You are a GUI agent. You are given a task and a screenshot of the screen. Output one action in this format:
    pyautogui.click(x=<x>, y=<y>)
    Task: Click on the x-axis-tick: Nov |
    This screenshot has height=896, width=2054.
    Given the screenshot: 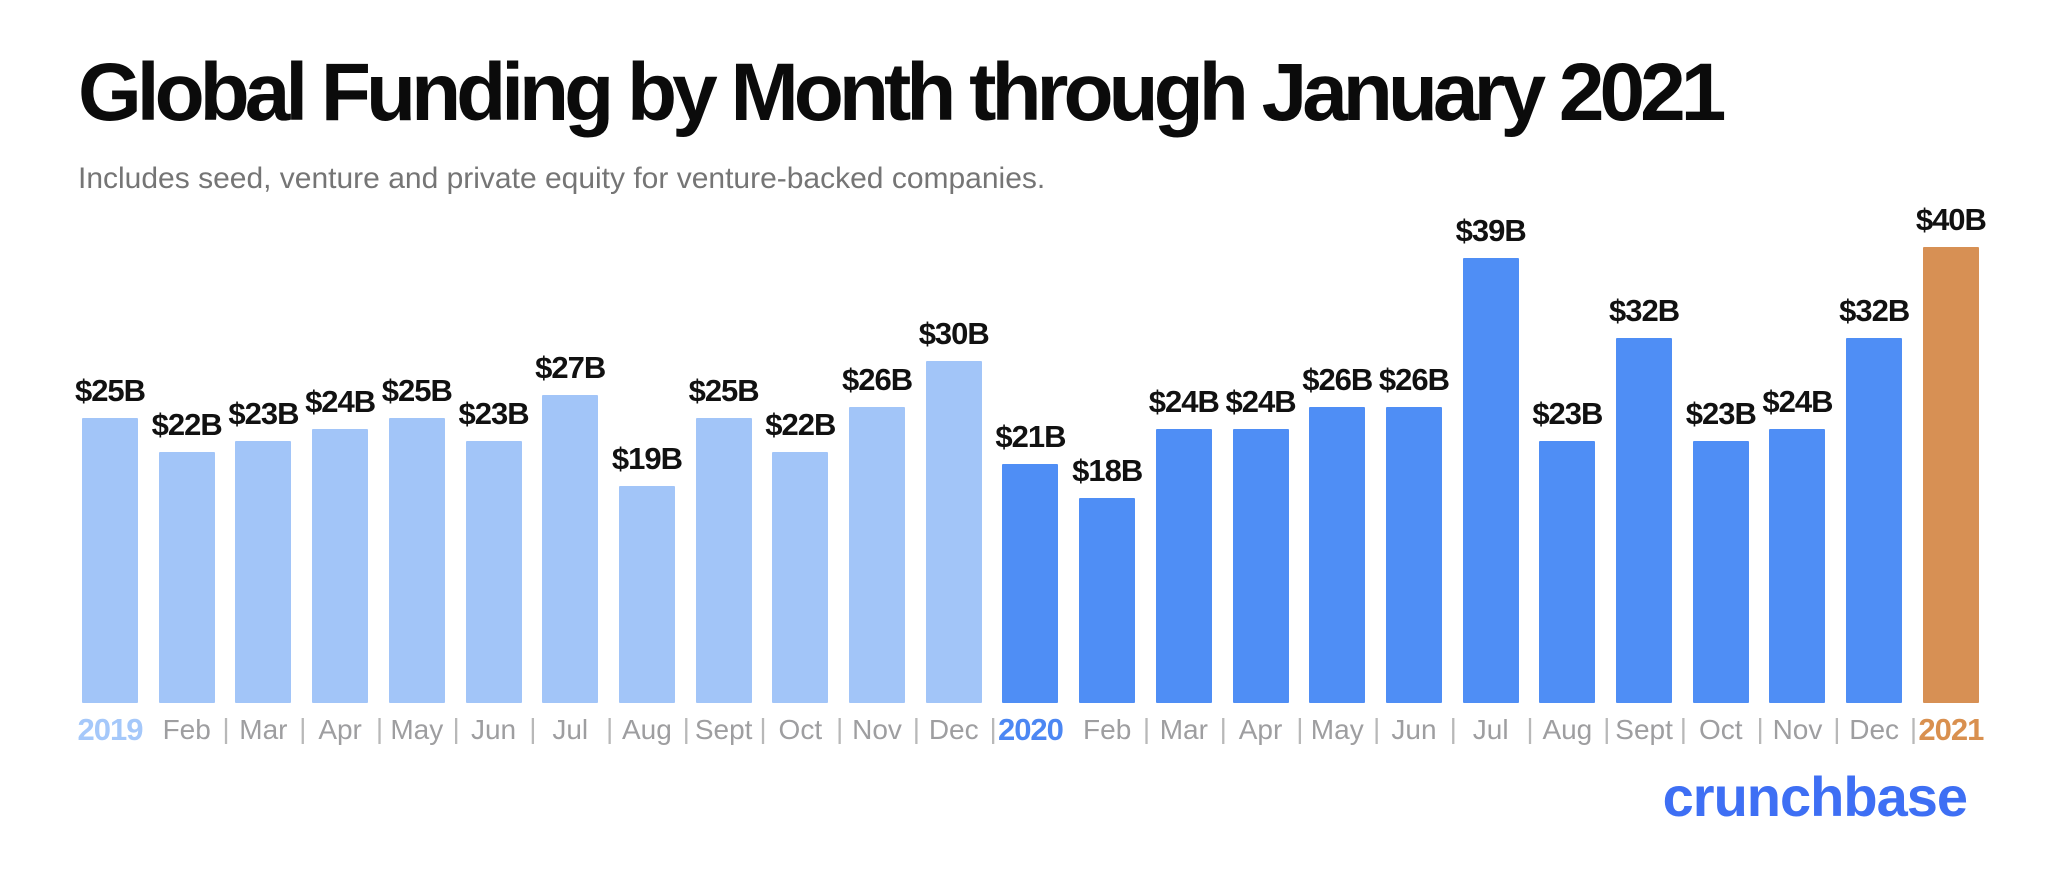 What is the action you would take?
    pyautogui.click(x=1805, y=730)
    